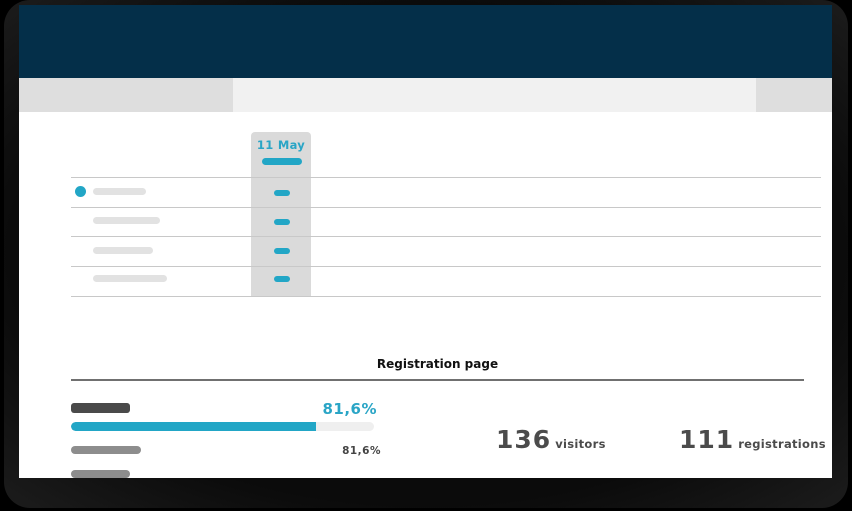 The image size is (852, 511). Describe the element at coordinates (80, 191) in the screenshot. I see `active-indicator-dot-icon` at that location.